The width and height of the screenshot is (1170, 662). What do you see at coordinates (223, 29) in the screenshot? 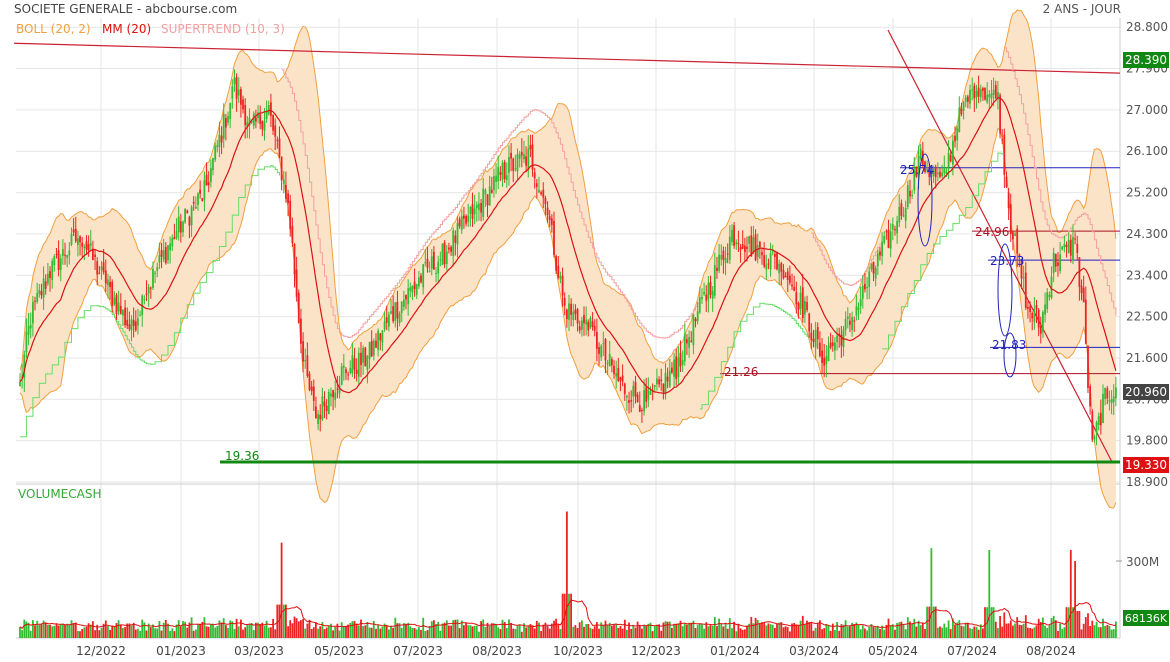
I see `legend-supertrend: SUPERTREND (10, 3)` at bounding box center [223, 29].